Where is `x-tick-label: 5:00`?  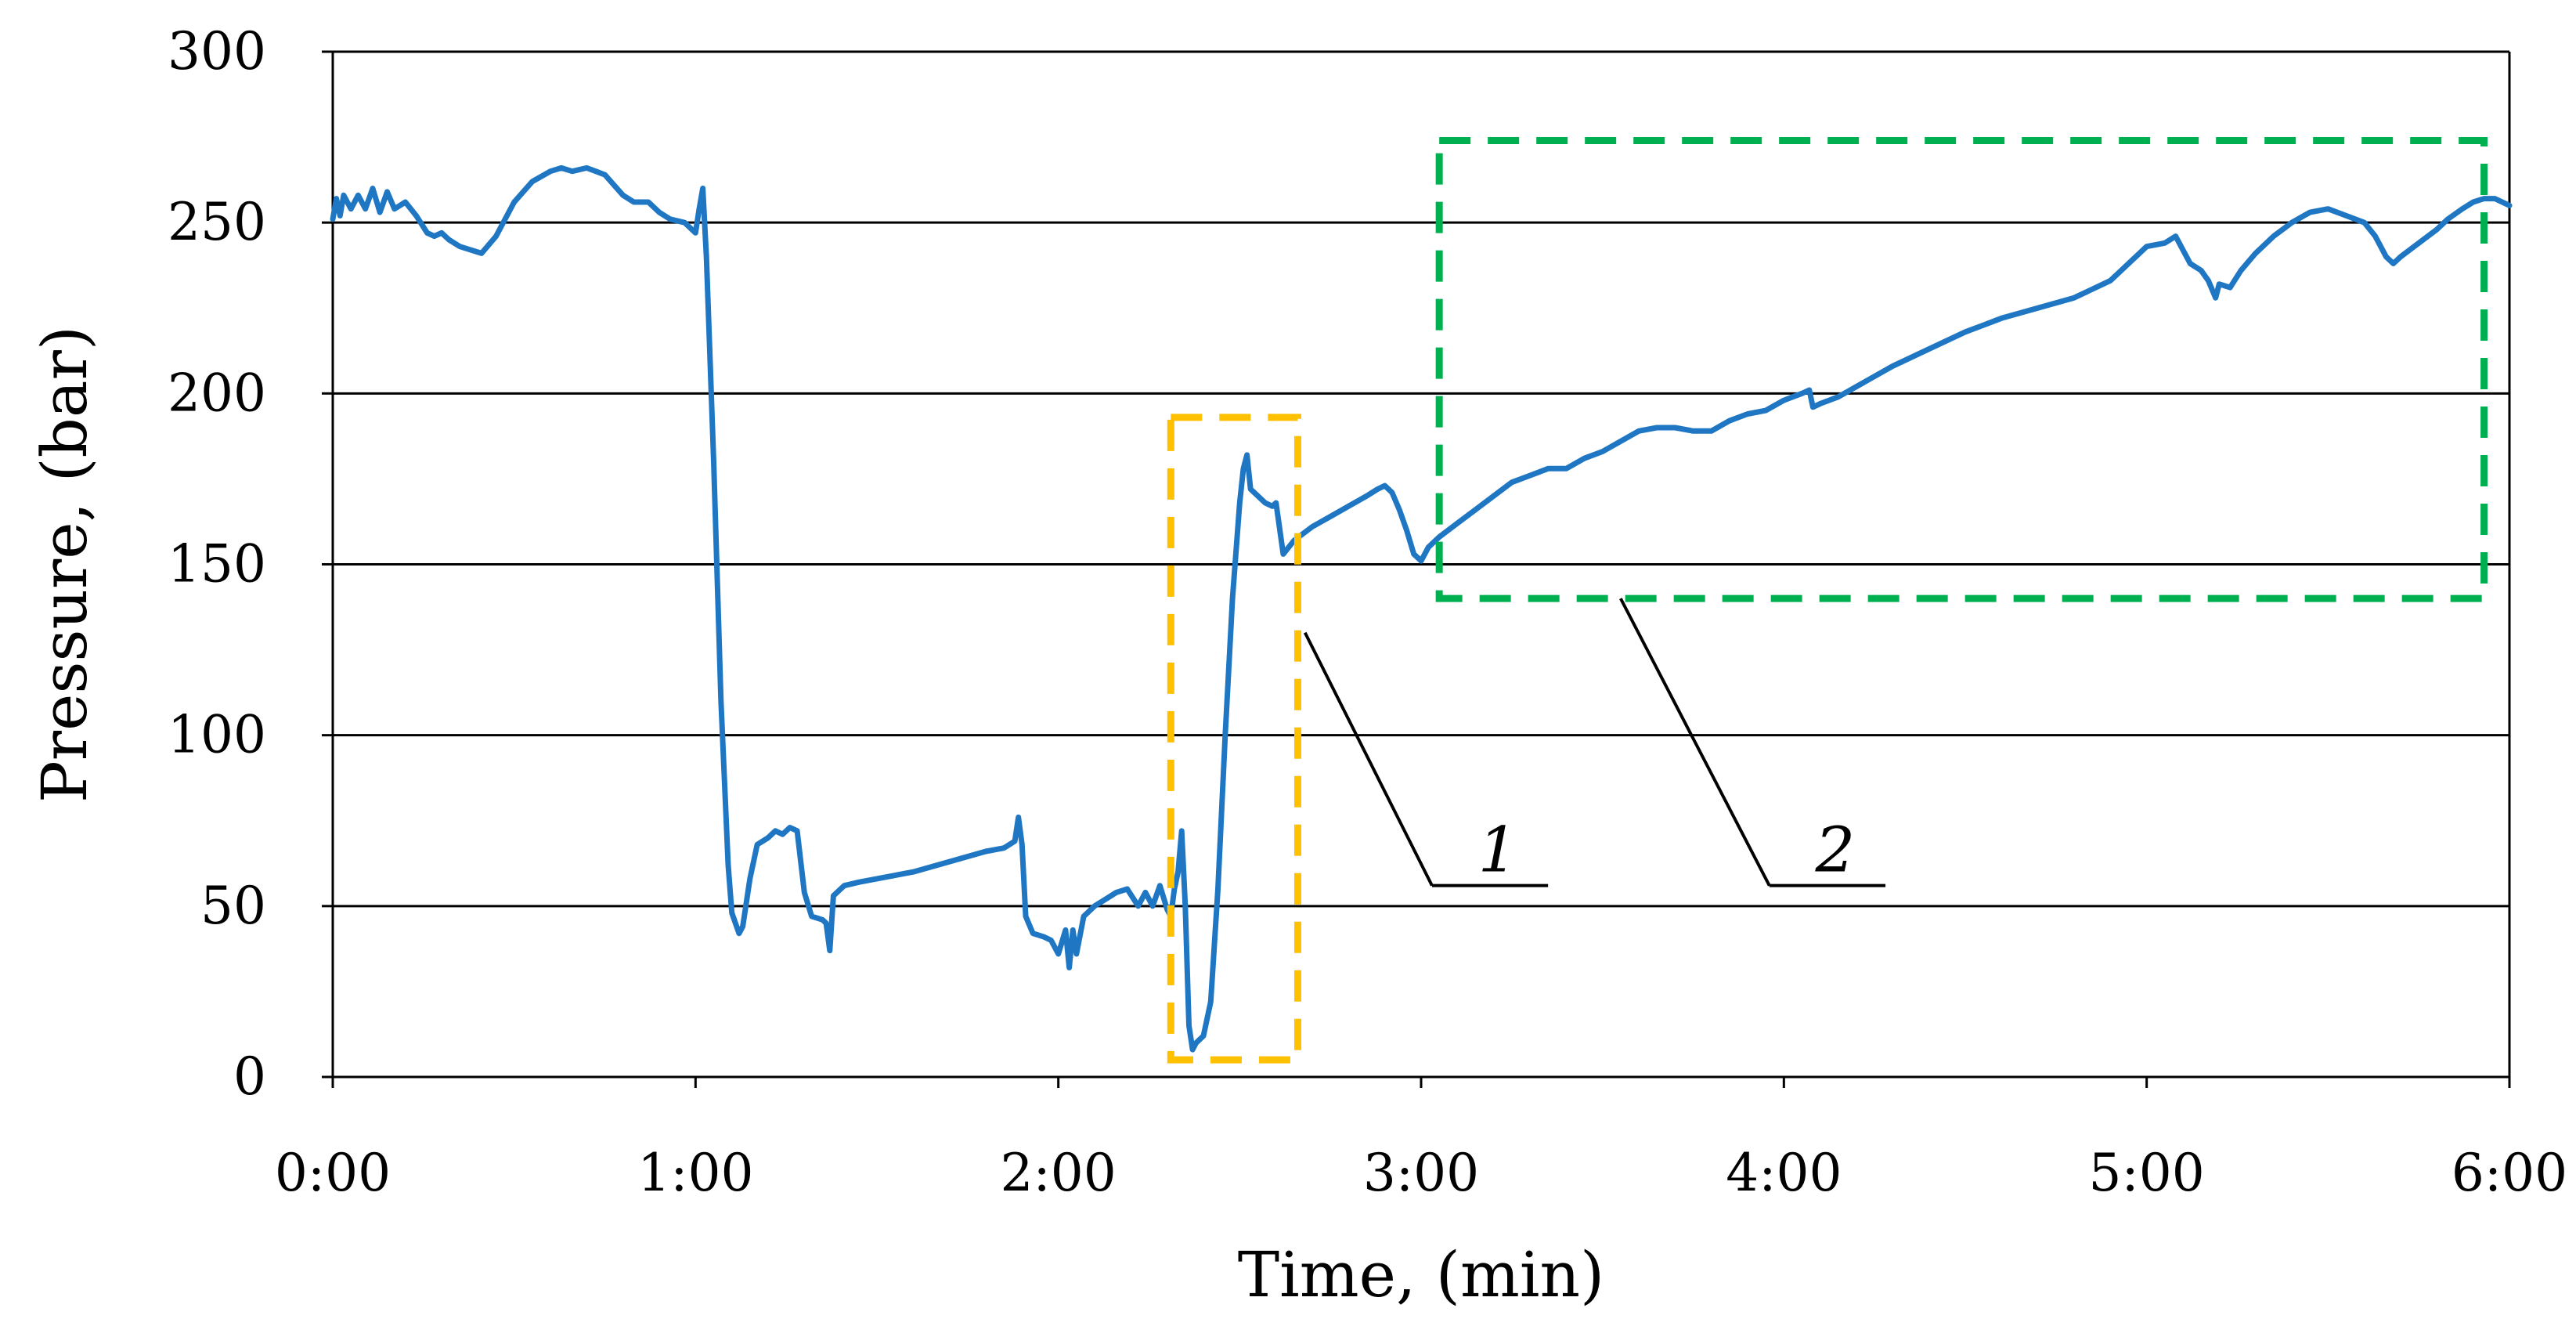 x-tick-label: 5:00 is located at coordinates (2147, 1173).